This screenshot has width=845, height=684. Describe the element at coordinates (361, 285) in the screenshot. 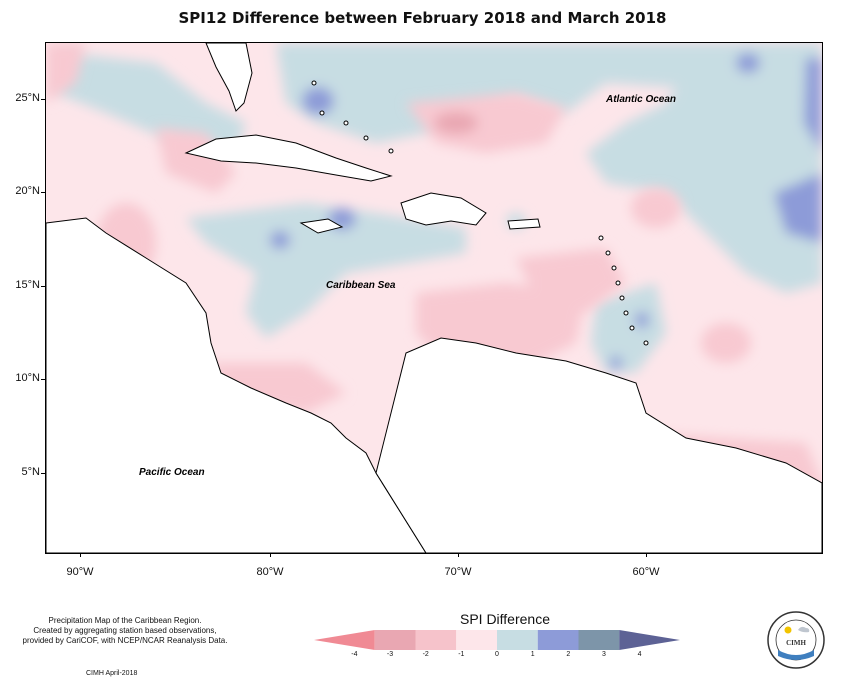

I see `caribbean-sea-label: Caribbean Sea` at that location.